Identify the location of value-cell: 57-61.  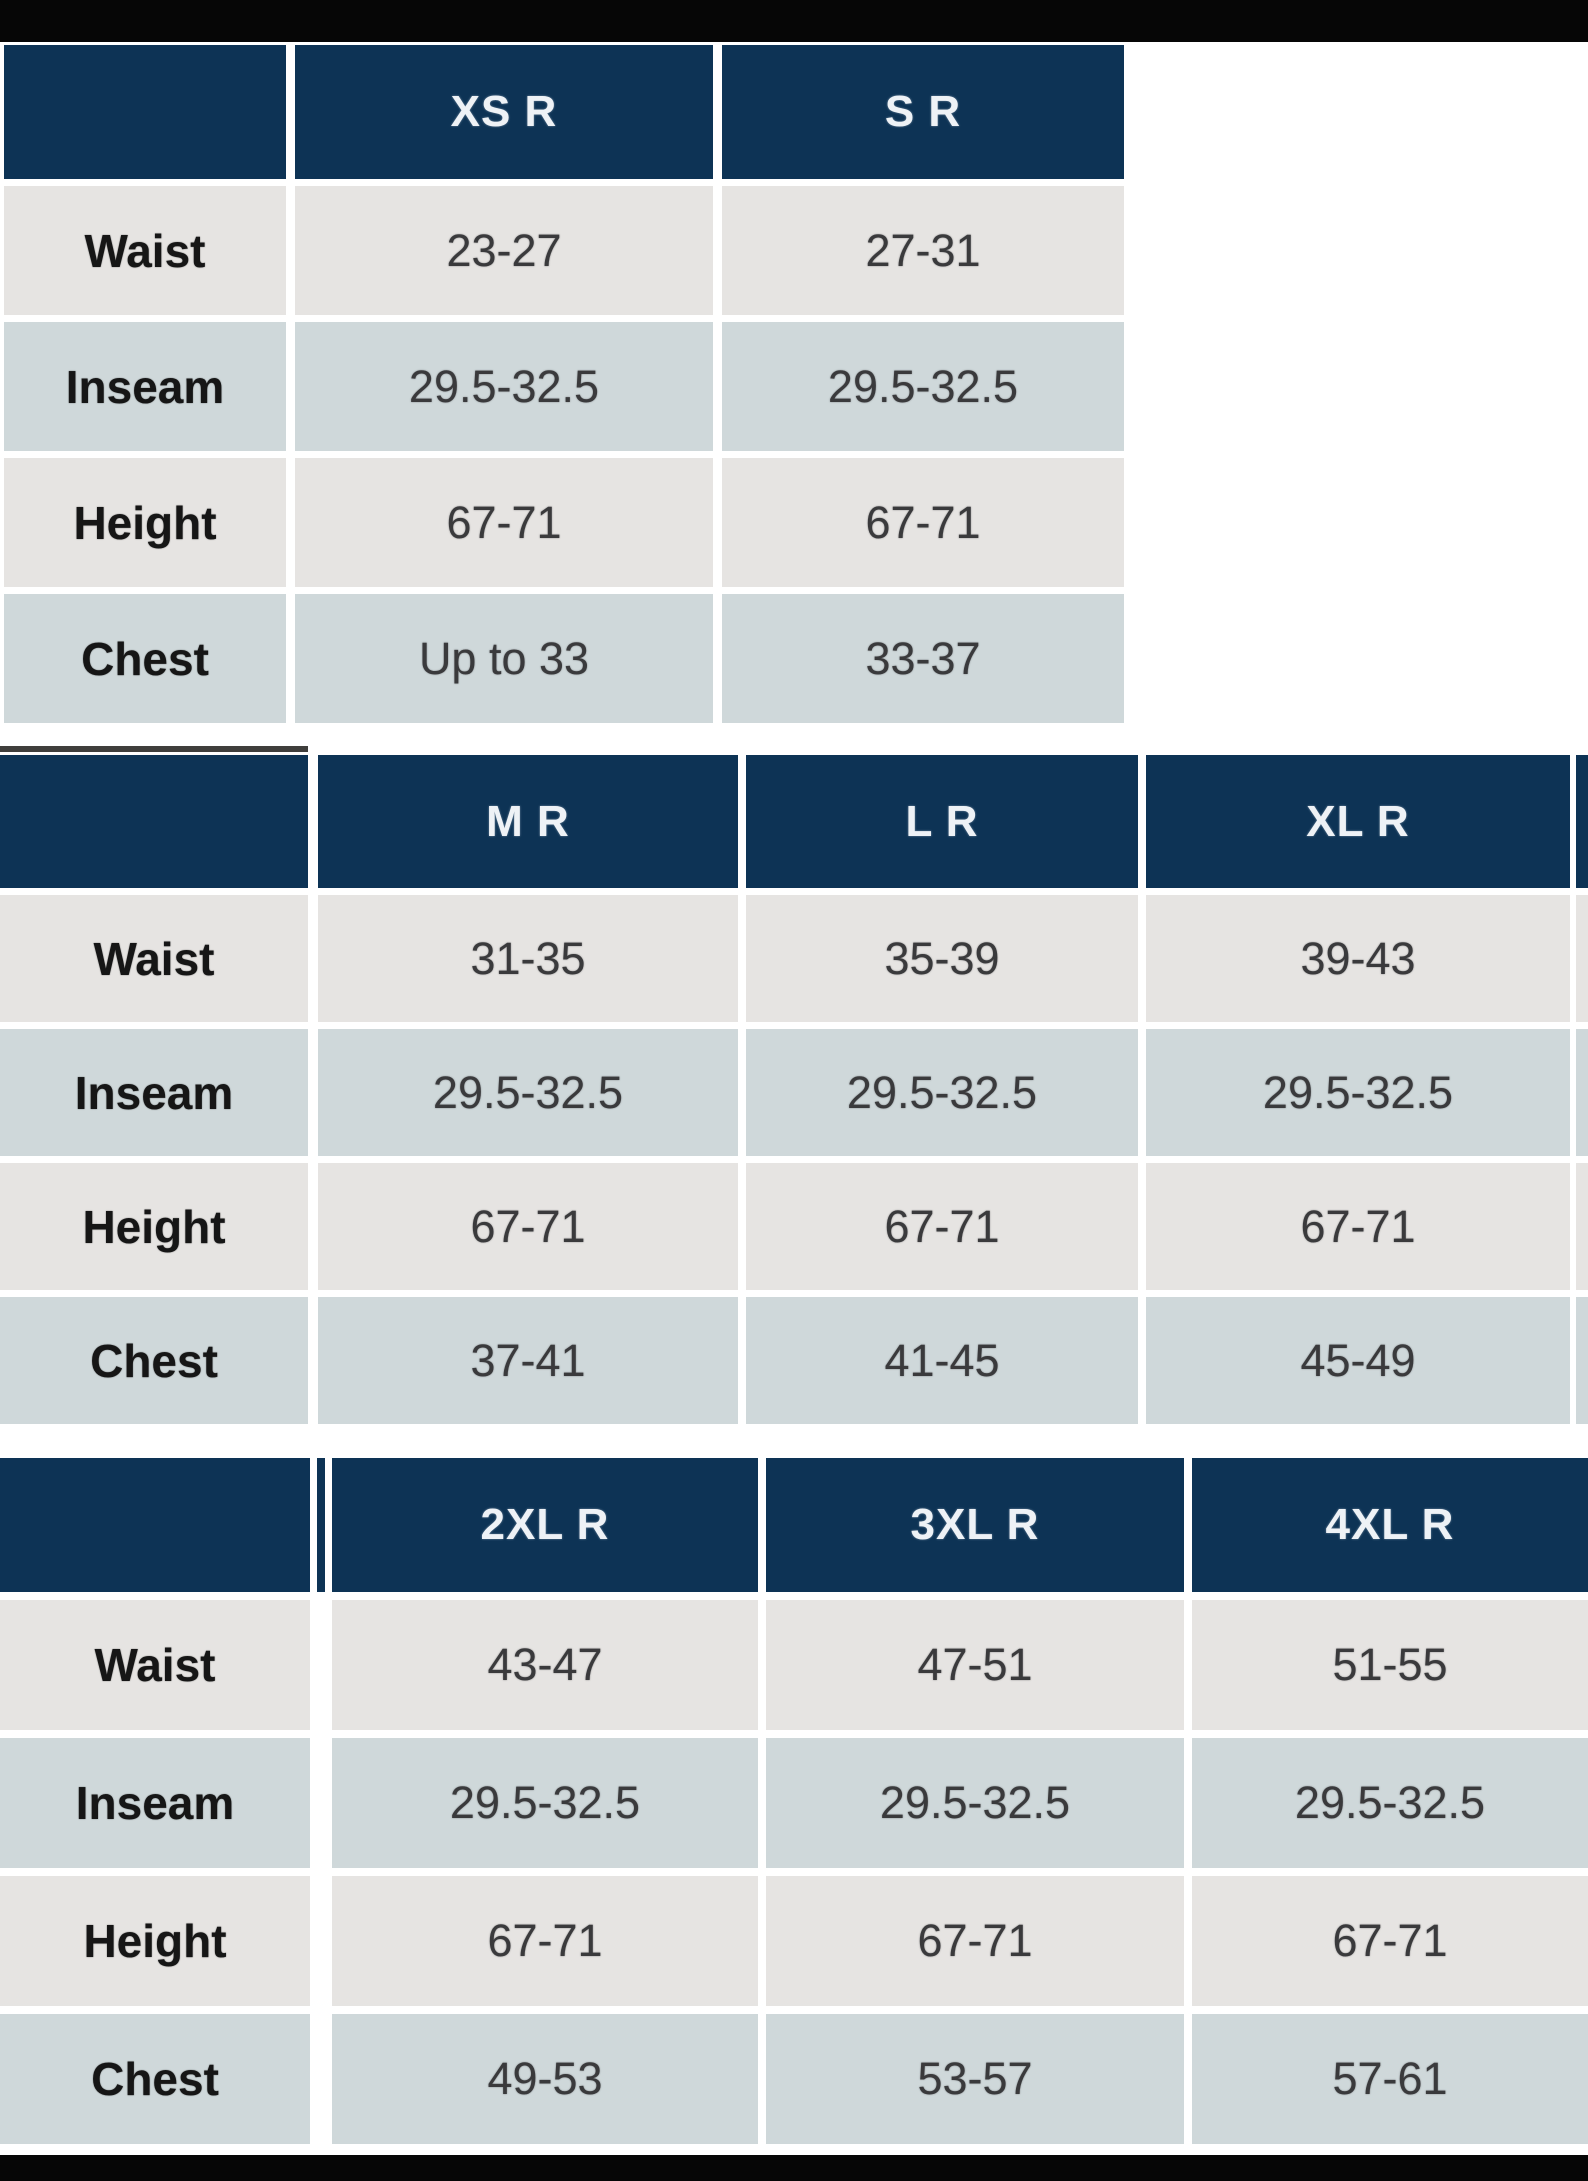
(1390, 2079).